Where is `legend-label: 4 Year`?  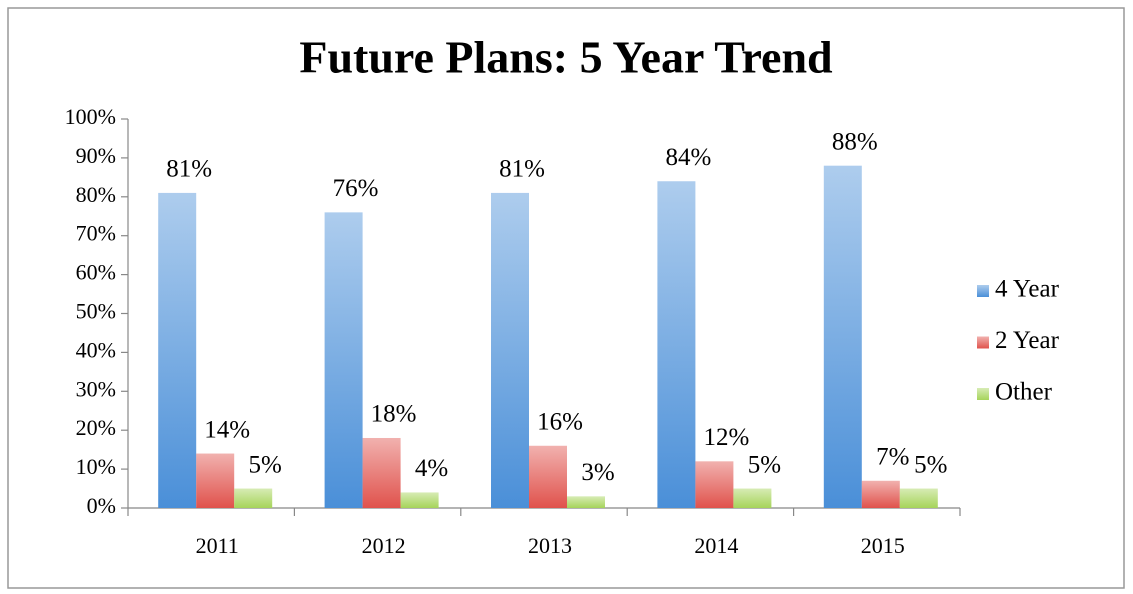 legend-label: 4 Year is located at coordinates (1027, 289).